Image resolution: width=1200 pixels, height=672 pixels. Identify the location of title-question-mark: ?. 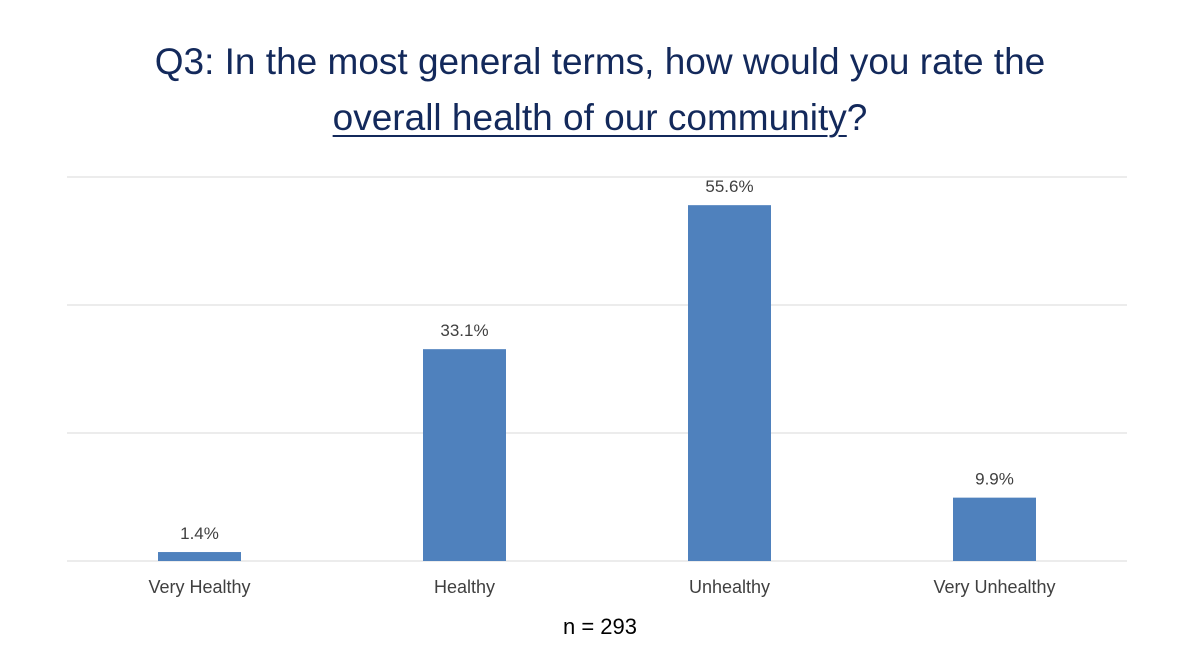
(857, 117).